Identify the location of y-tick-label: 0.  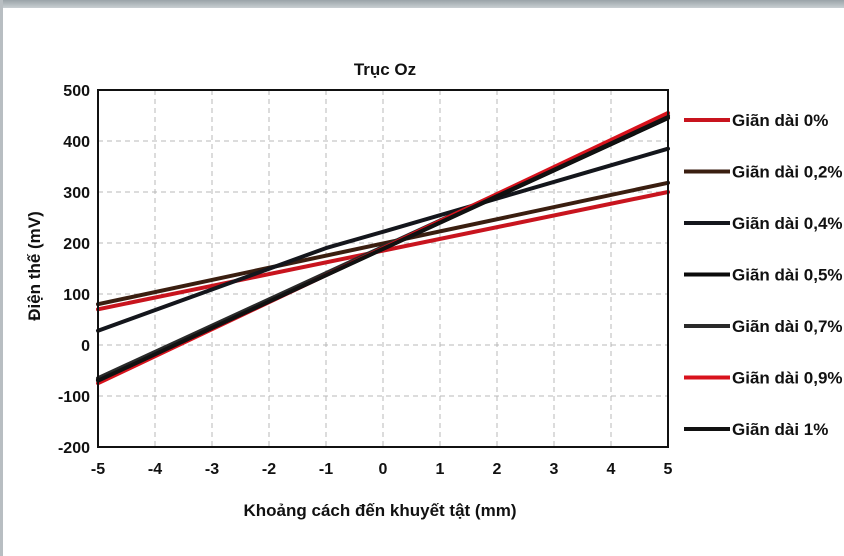
(85, 346).